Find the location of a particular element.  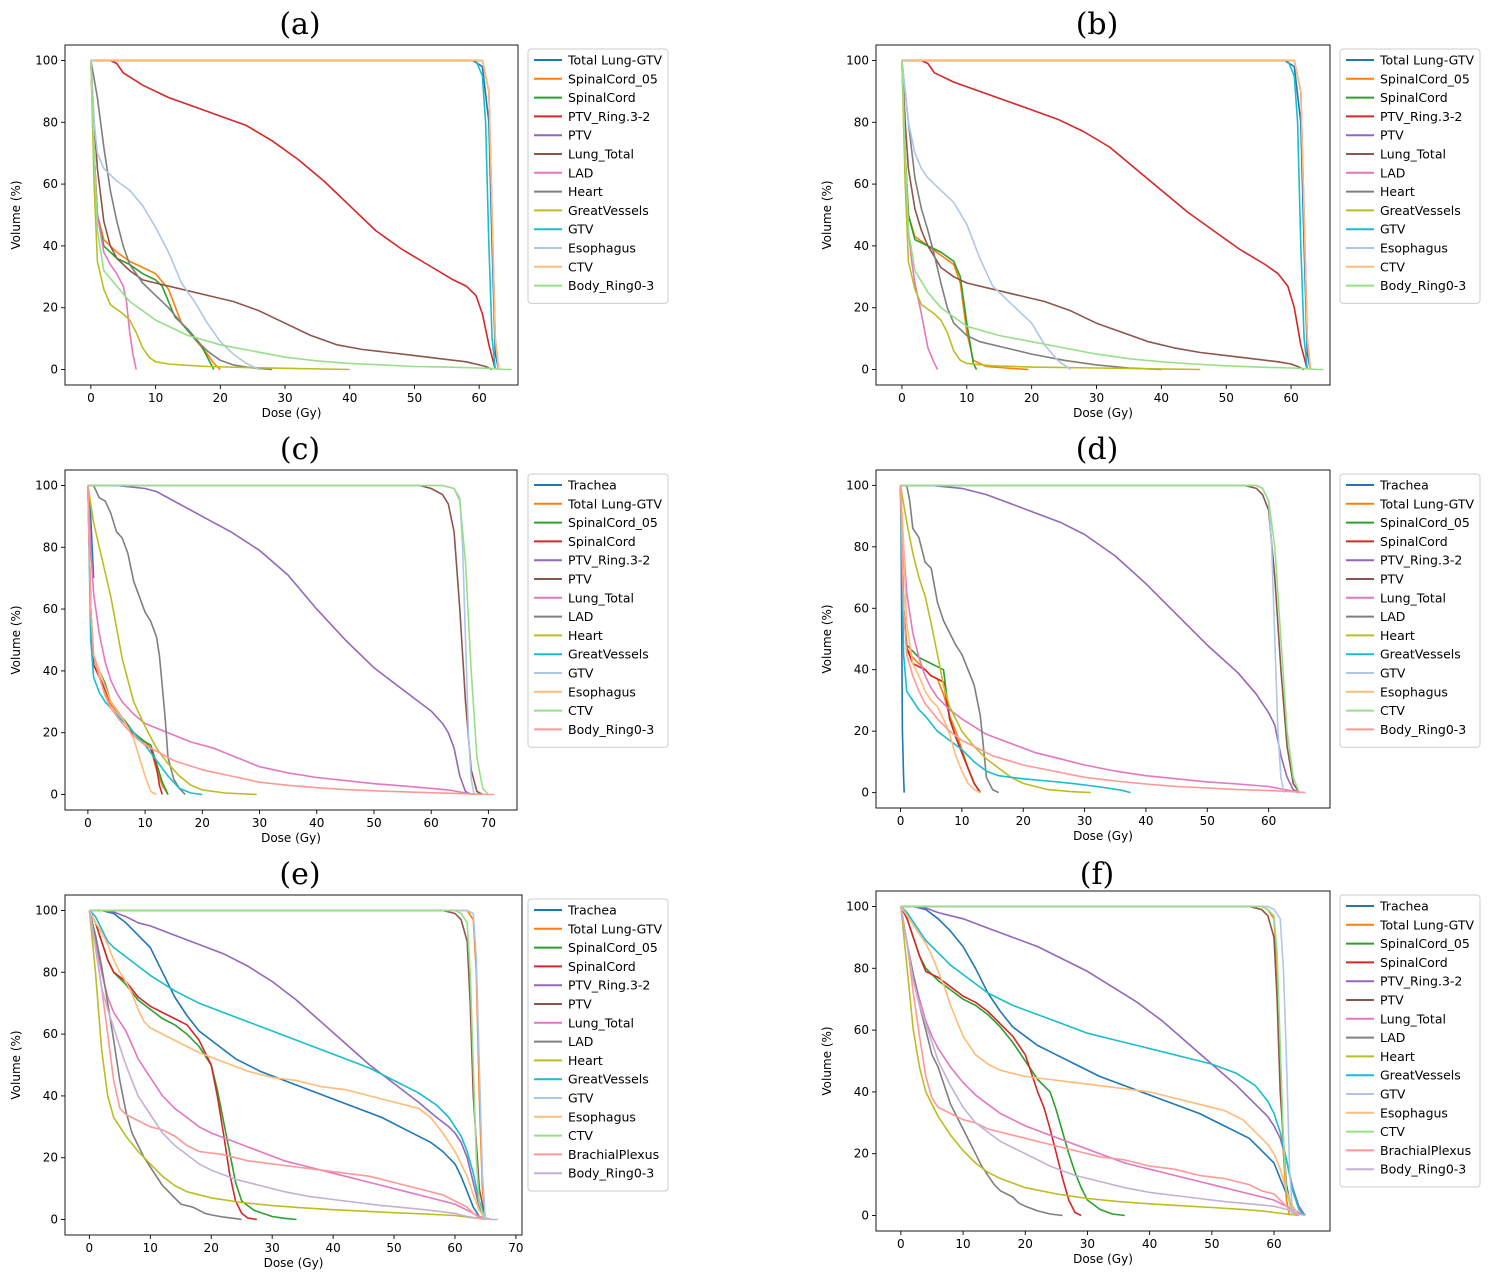

legend-entry: Total Lung-GTV is located at coordinates (1427, 503).